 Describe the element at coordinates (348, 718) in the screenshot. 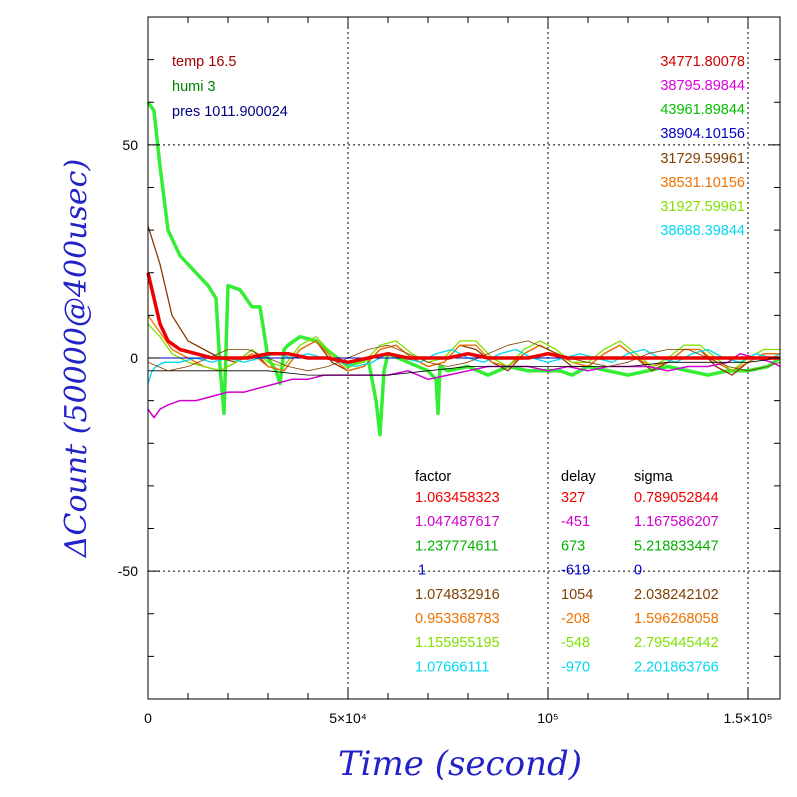

I see `x-tick-label: 5×10⁴` at that location.